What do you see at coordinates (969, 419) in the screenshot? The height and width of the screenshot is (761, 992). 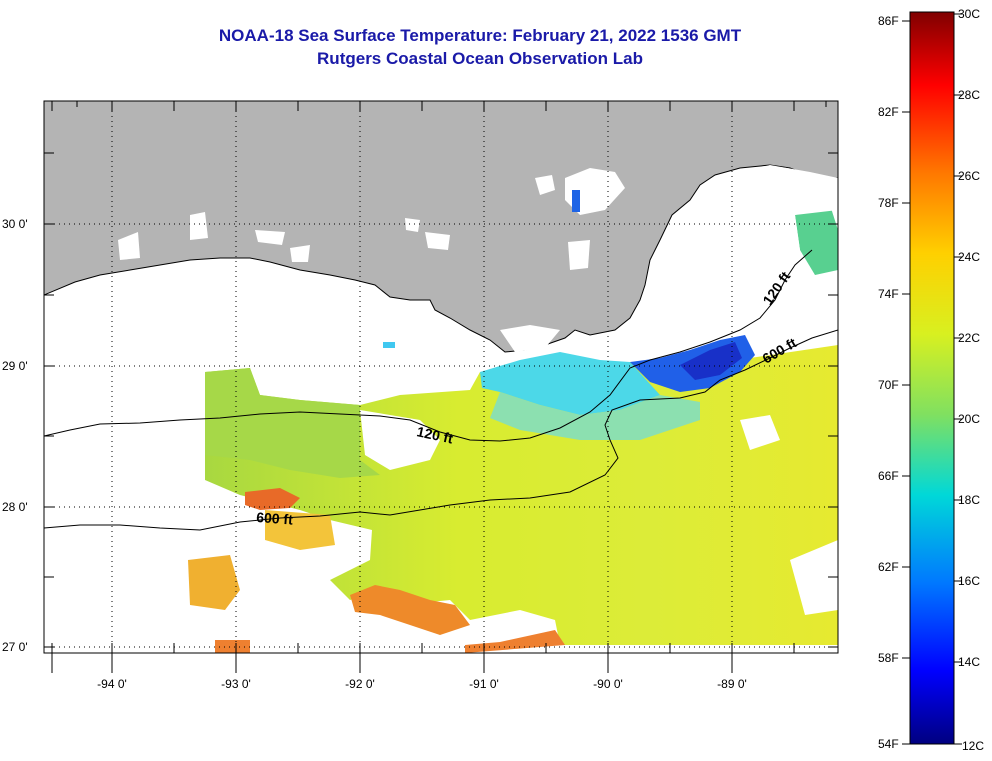 I see `colorbar-label-c: 20C` at bounding box center [969, 419].